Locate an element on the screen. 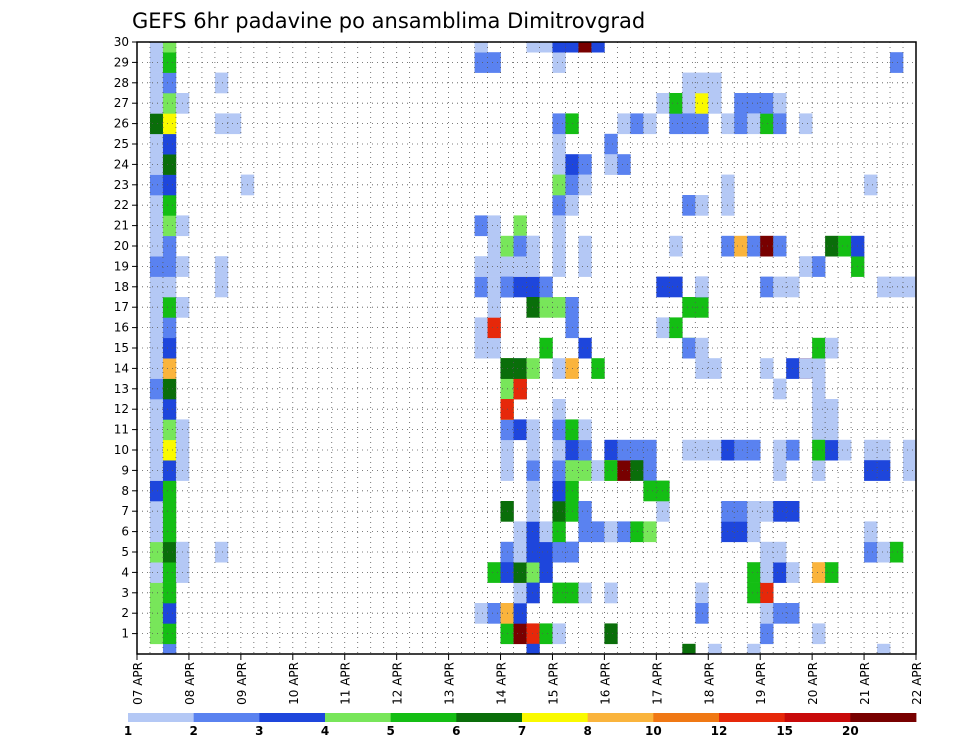  colorbar-label: 8 is located at coordinates (587, 731).